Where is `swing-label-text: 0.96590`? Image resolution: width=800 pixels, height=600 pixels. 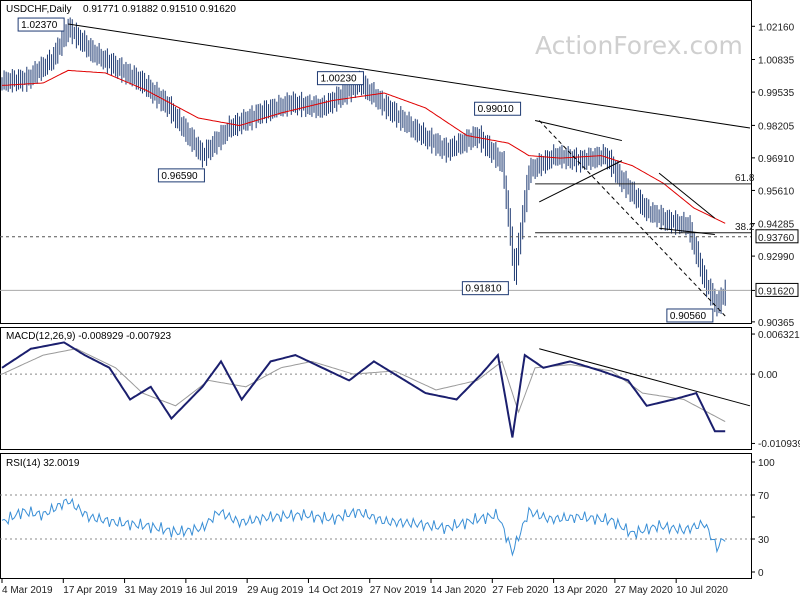
swing-label-text: 0.96590 is located at coordinates (179, 176).